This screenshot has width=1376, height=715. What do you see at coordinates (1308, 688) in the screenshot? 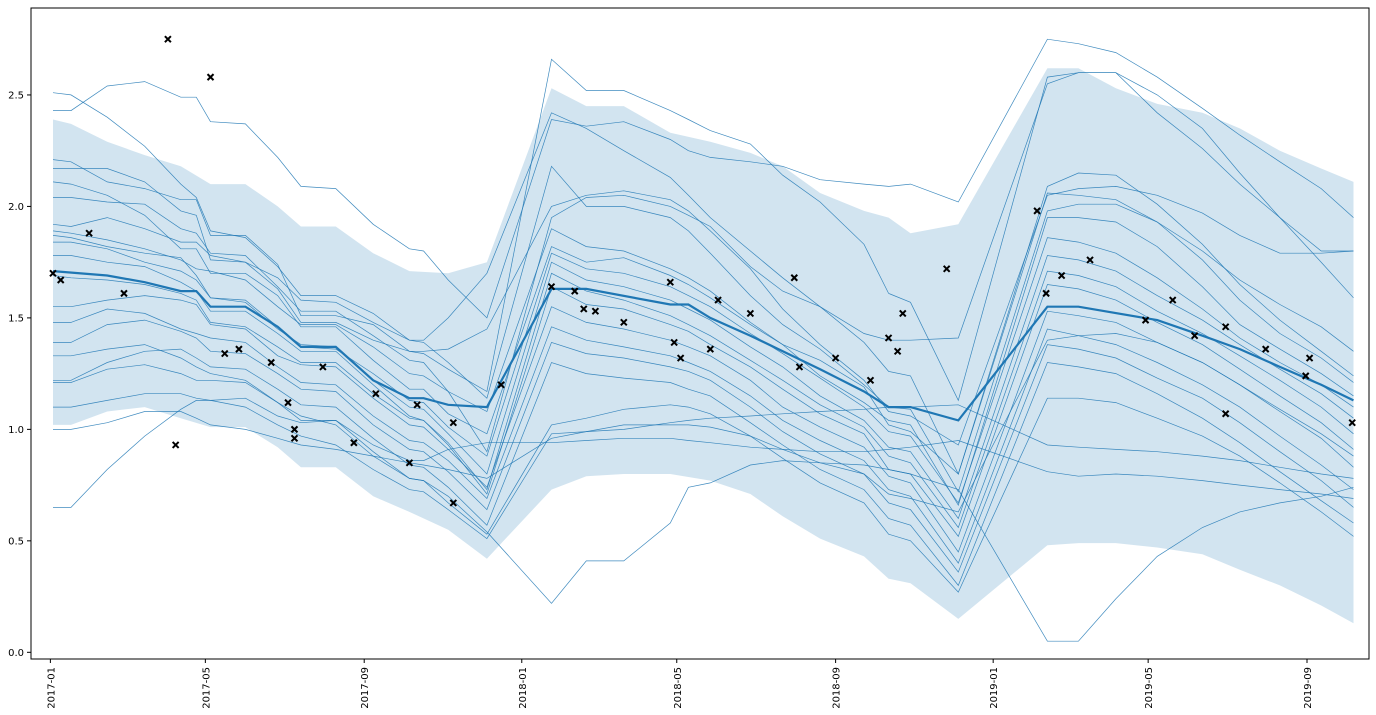
I see `x-tick-label: 2019-09` at bounding box center [1308, 688].